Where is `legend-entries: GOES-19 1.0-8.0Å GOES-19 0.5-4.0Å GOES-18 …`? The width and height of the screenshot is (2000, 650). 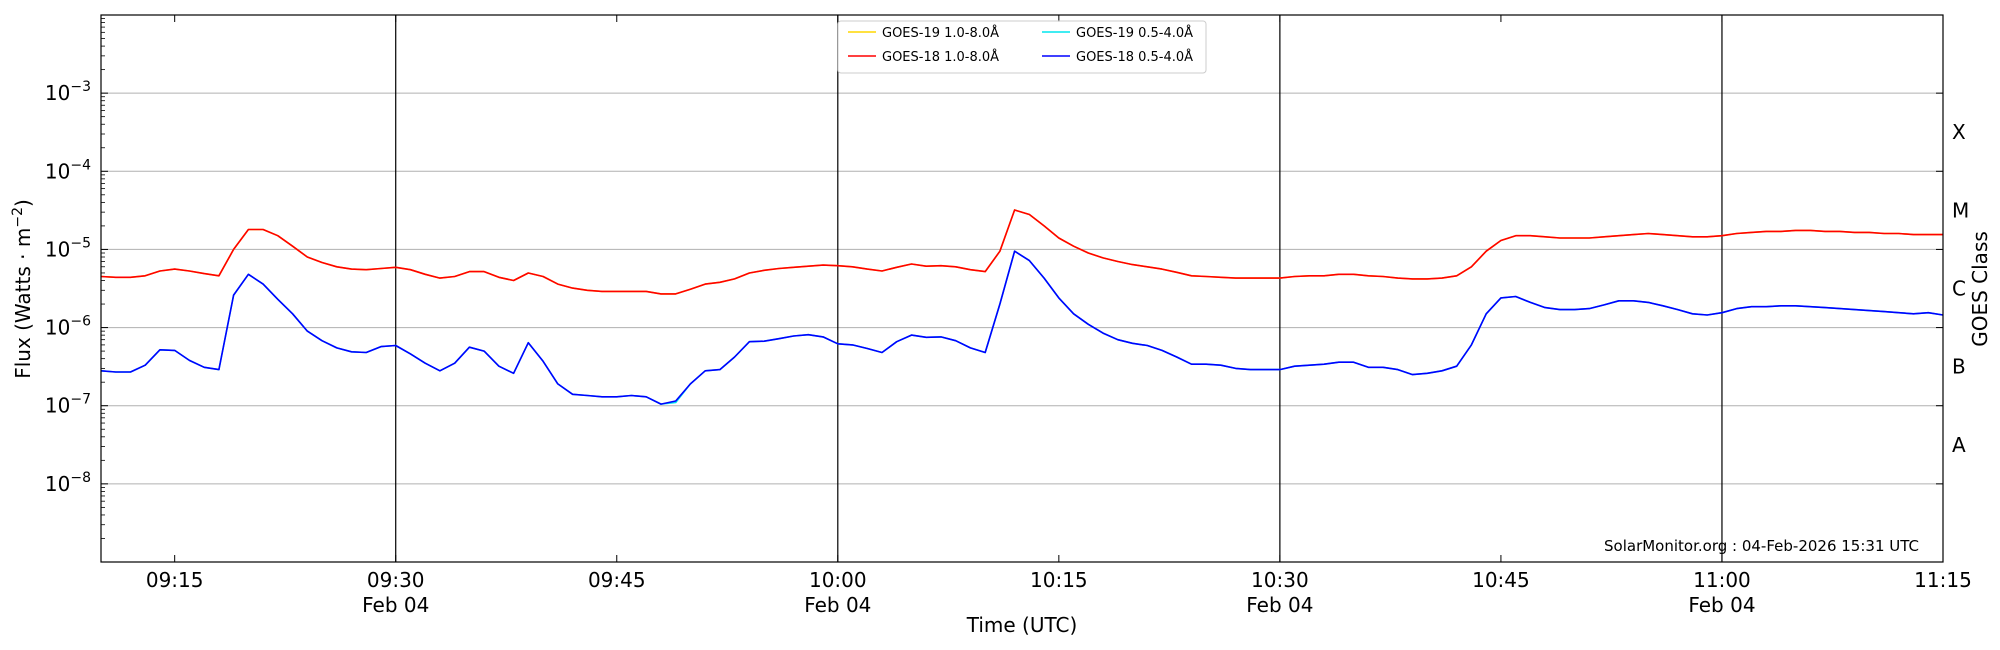 legend-entries: GOES-19 1.0-8.0Å GOES-19 0.5-4.0Å GOES-18 … is located at coordinates (1020, 45).